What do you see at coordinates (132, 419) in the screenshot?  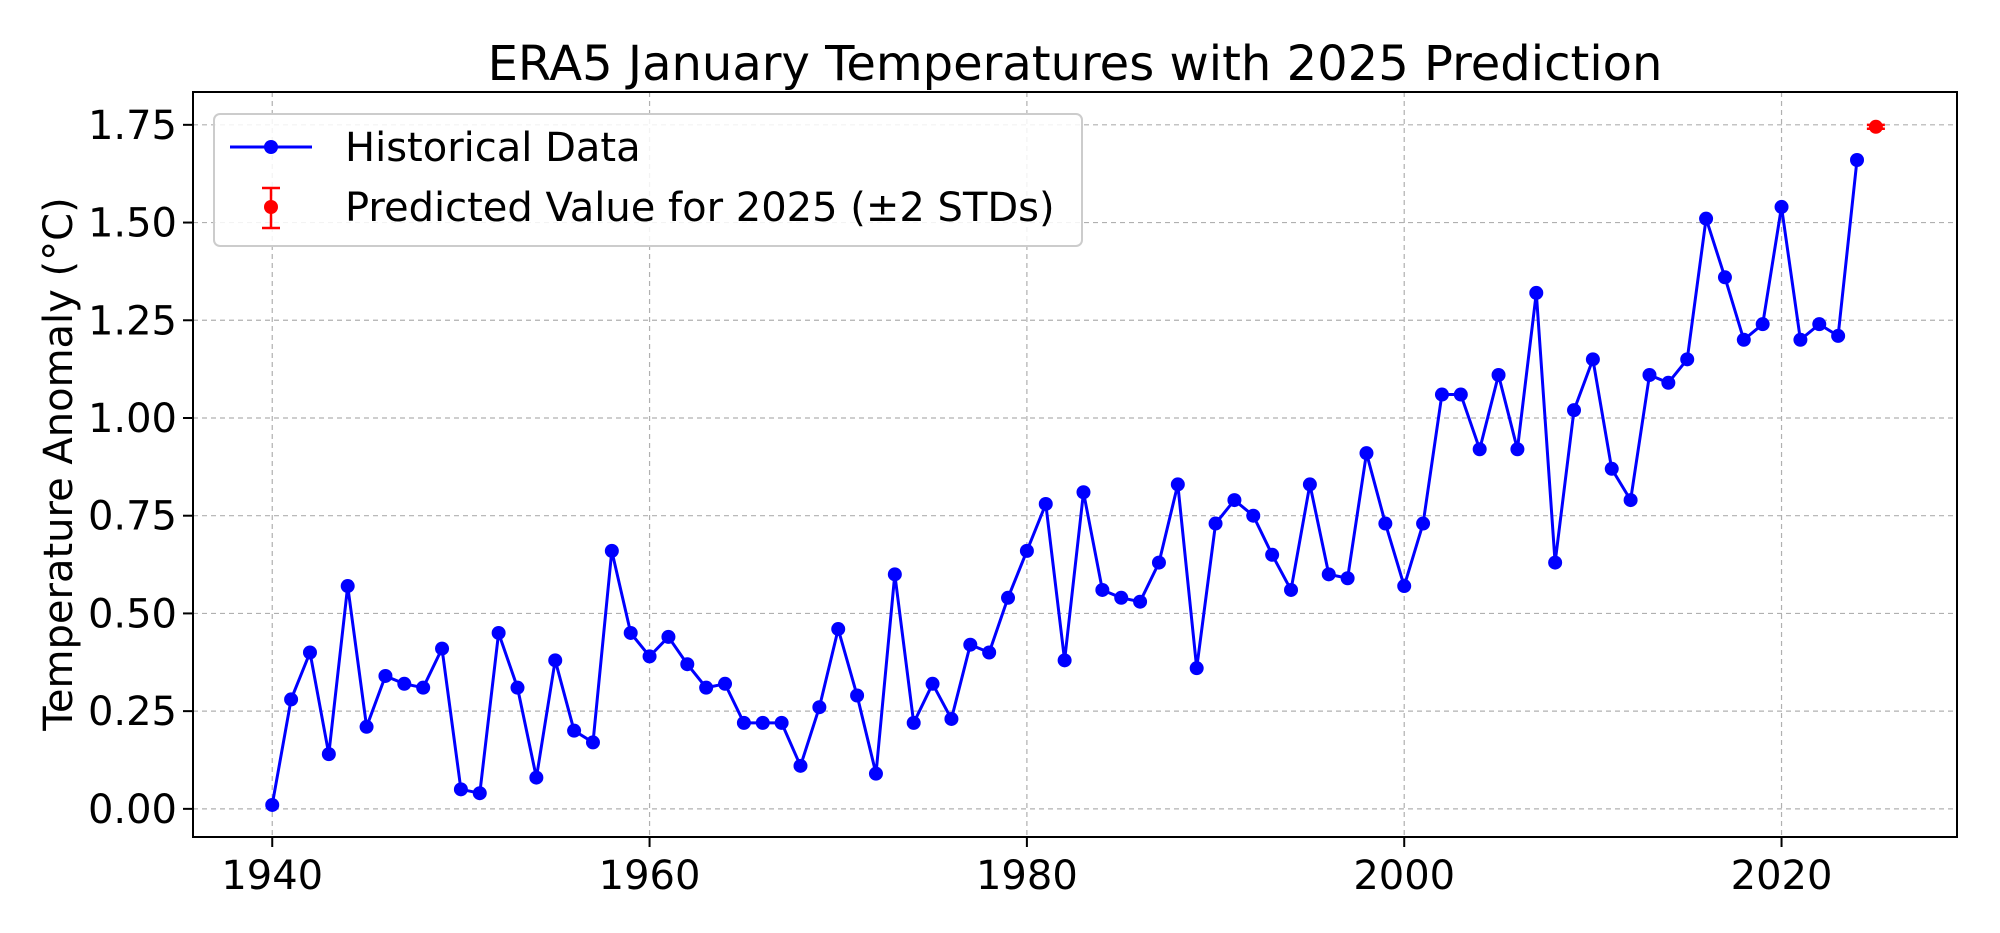 I see `y-tick-label: 1.00` at bounding box center [132, 419].